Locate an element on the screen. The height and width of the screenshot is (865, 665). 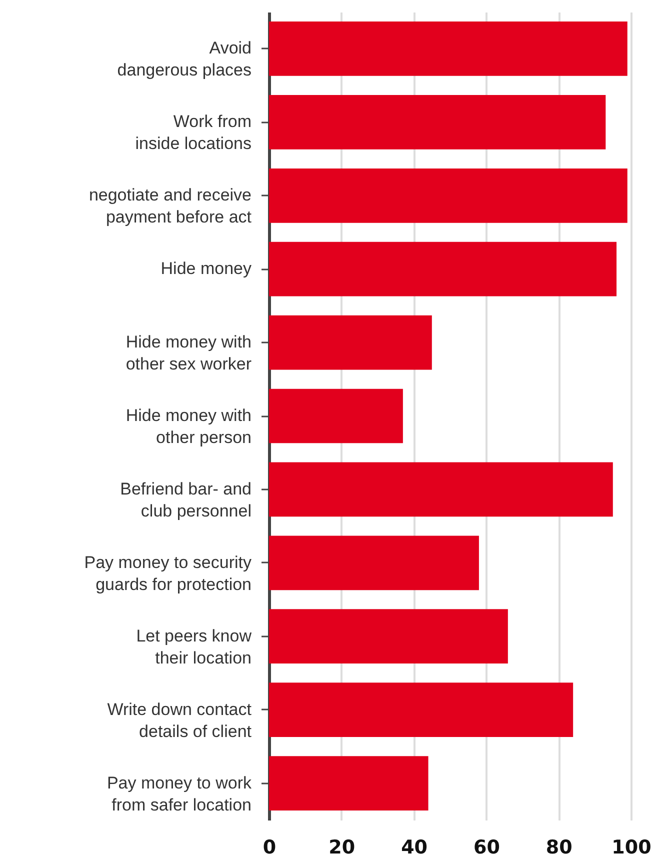
y-tick-label: Work from inside locations is located at coordinates (193, 133).